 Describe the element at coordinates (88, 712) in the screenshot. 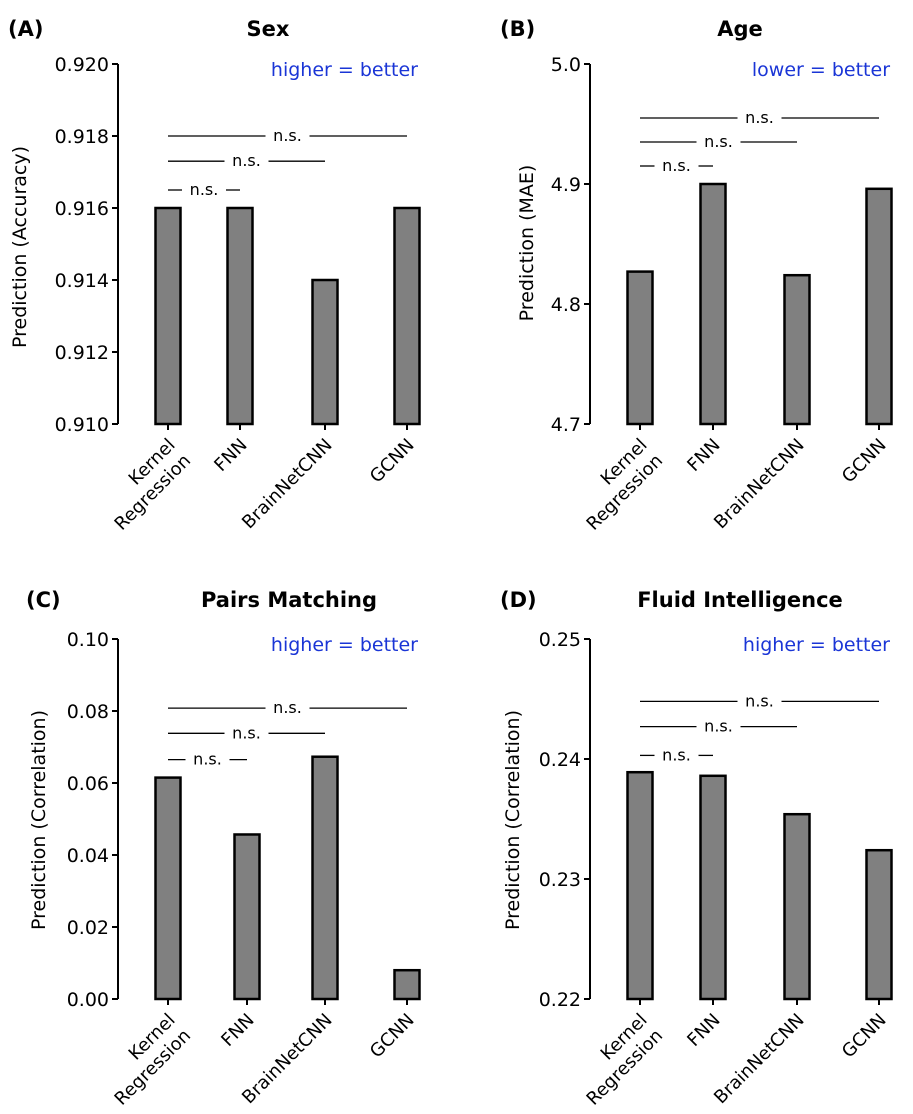

I see `y-tick-label: 0.08` at that location.